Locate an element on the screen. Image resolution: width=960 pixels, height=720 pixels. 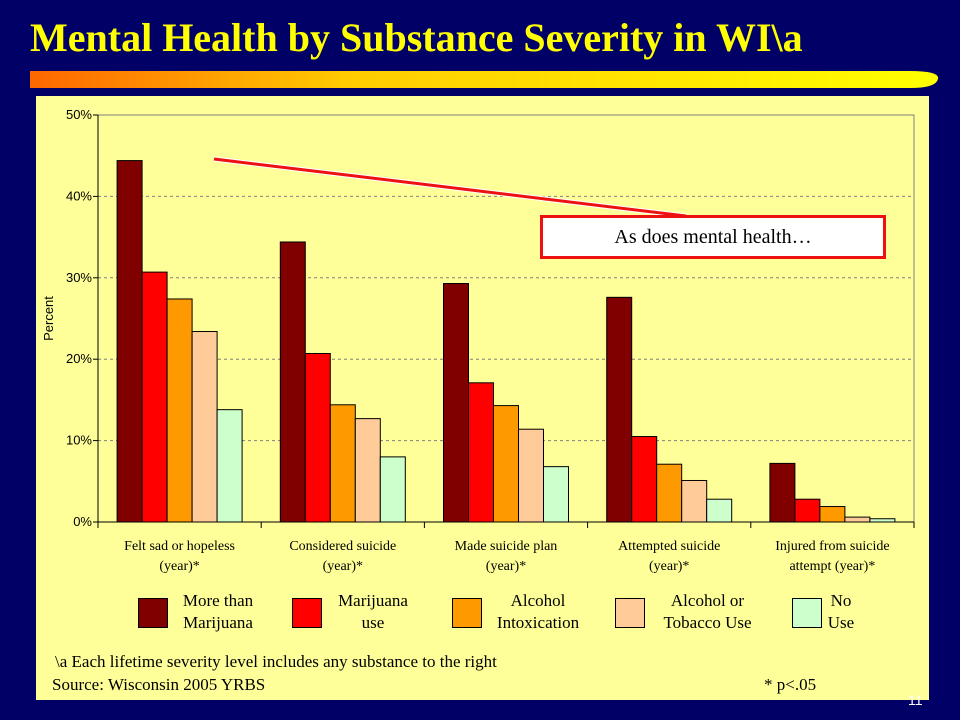
x-tick-label: attempt (year)* is located at coordinates (832, 566).